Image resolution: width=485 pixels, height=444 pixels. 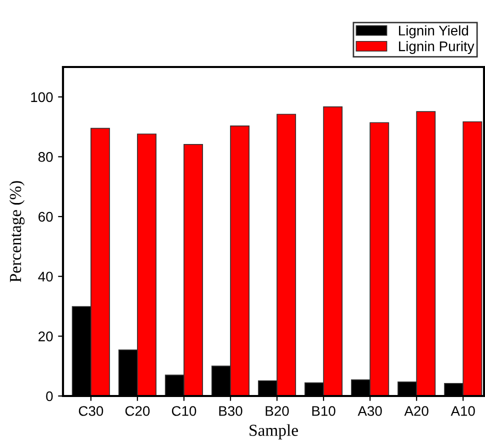 What do you see at coordinates (45, 277) in the screenshot?
I see `y-tick-label: 40` at bounding box center [45, 277].